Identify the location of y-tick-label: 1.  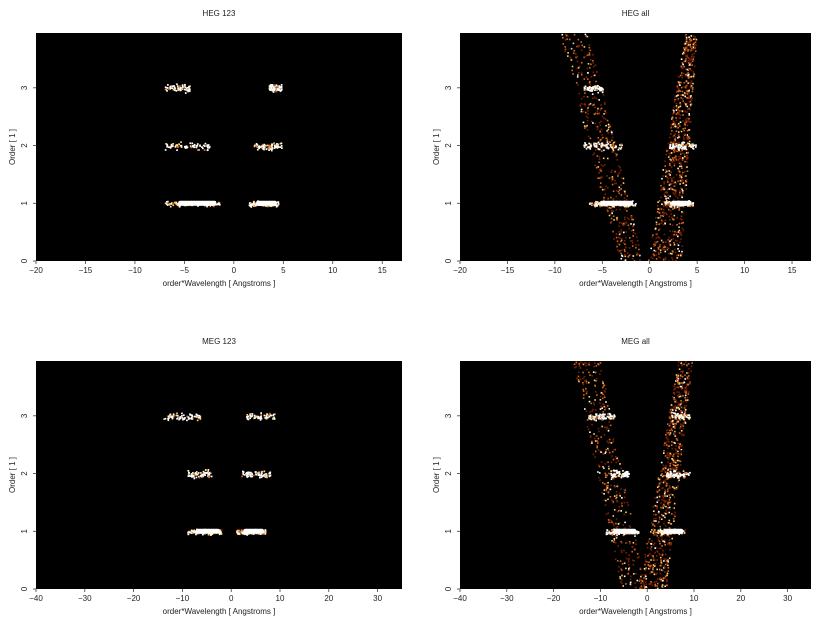
(24, 203).